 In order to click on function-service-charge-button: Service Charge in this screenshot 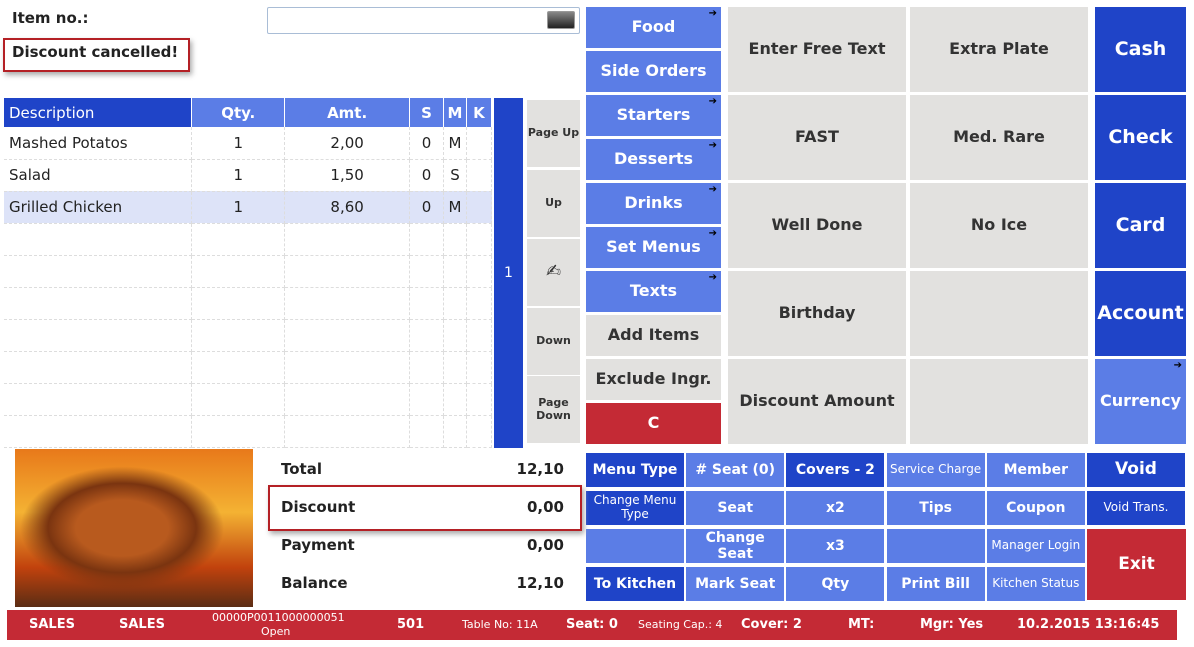, I will do `click(935, 470)`.